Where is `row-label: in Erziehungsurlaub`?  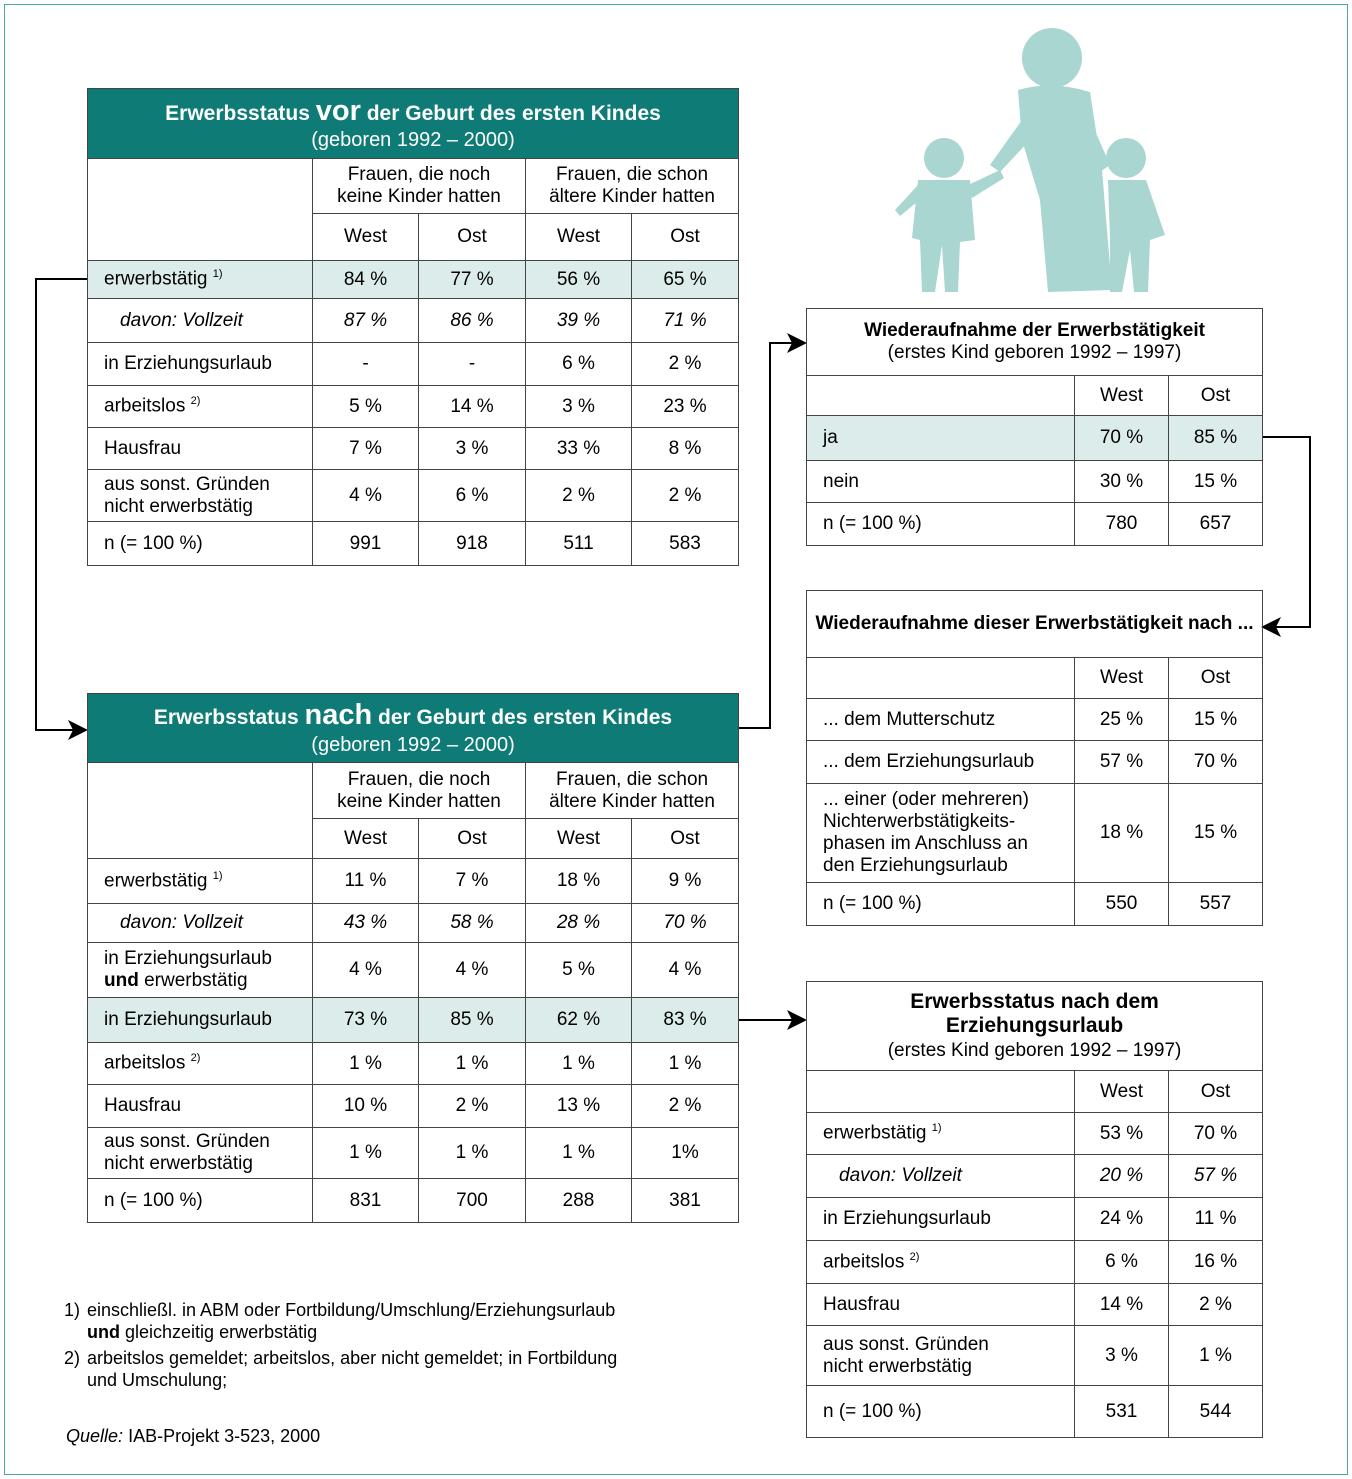 row-label: in Erziehungsurlaub is located at coordinates (200, 1020).